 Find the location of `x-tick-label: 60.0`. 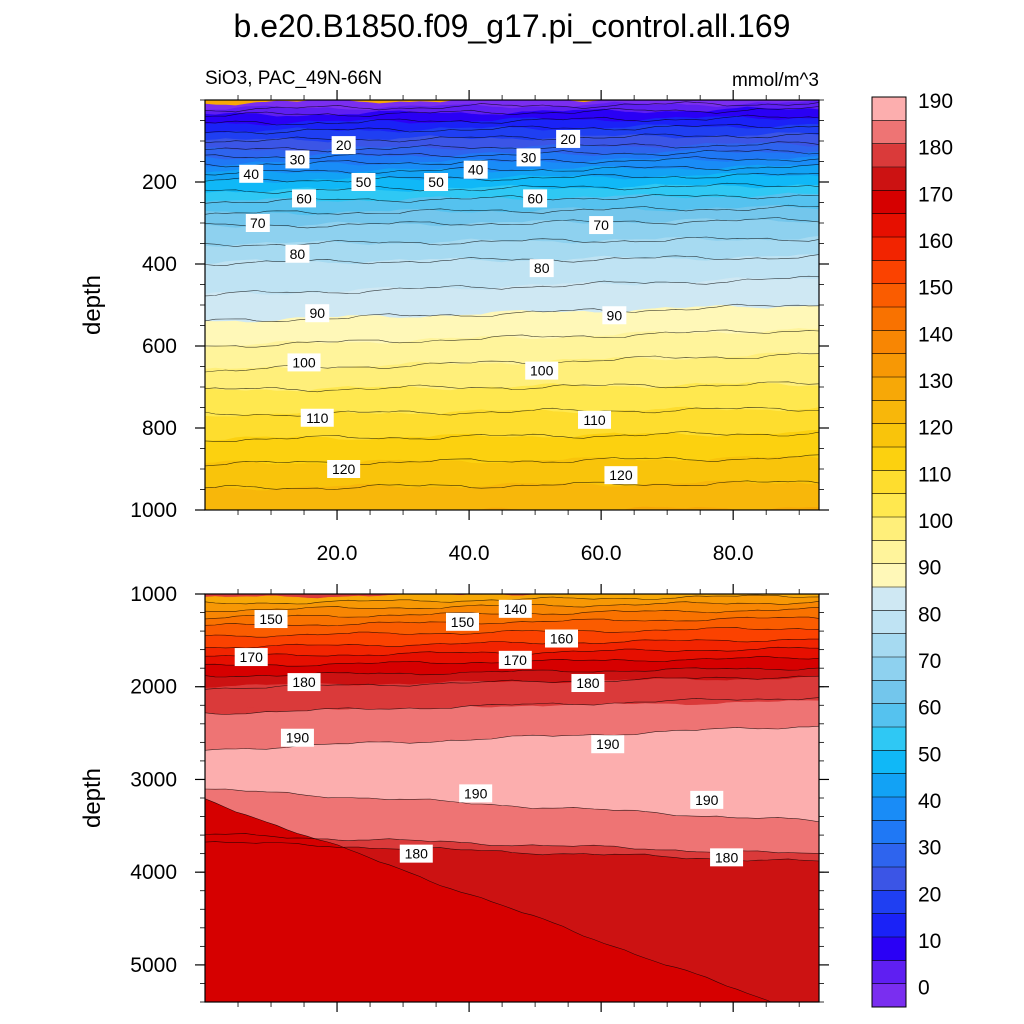

x-tick-label: 60.0 is located at coordinates (601, 553).